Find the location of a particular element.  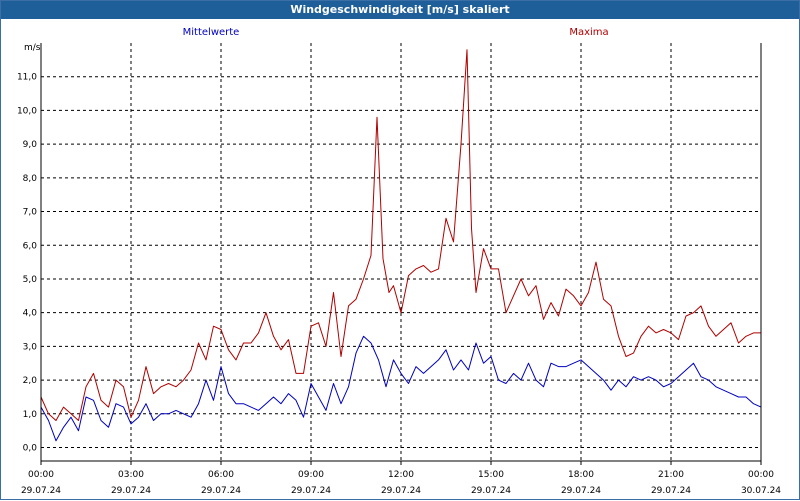

y-tick-label: 4,0 is located at coordinates (30, 314).